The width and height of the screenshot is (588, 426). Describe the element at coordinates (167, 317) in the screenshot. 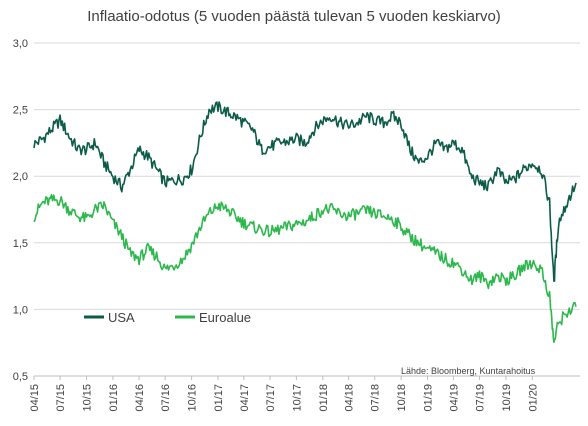

I see `legend: USA Euroalue` at that location.